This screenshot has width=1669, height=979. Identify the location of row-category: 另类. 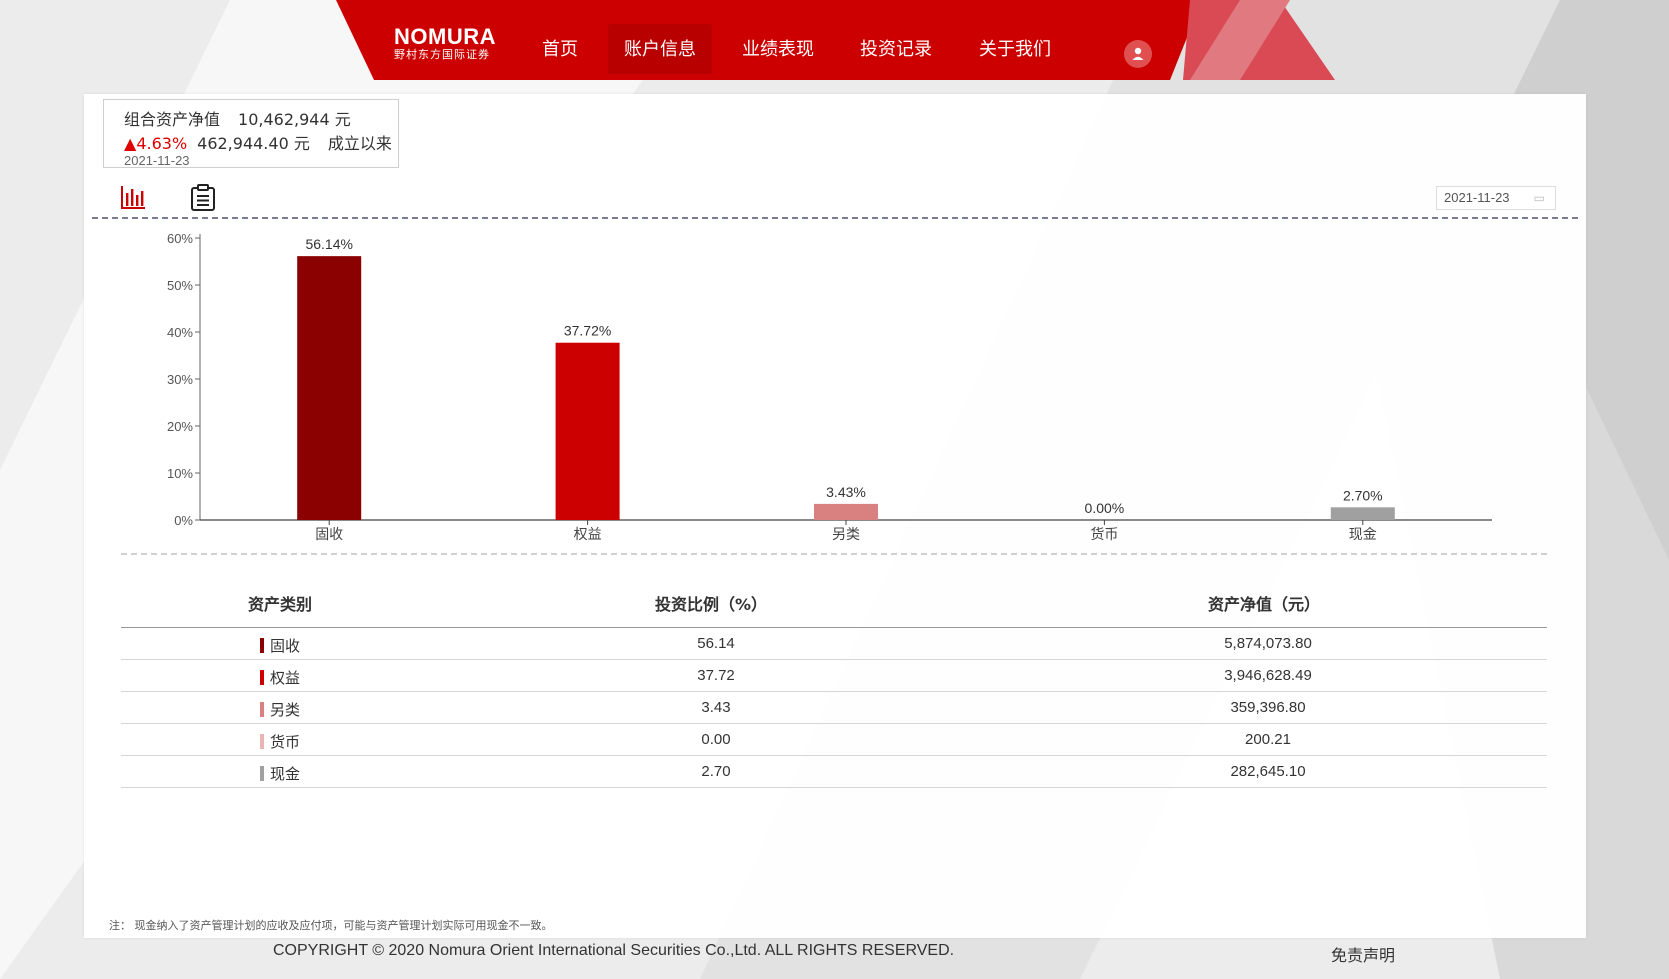
(280, 710).